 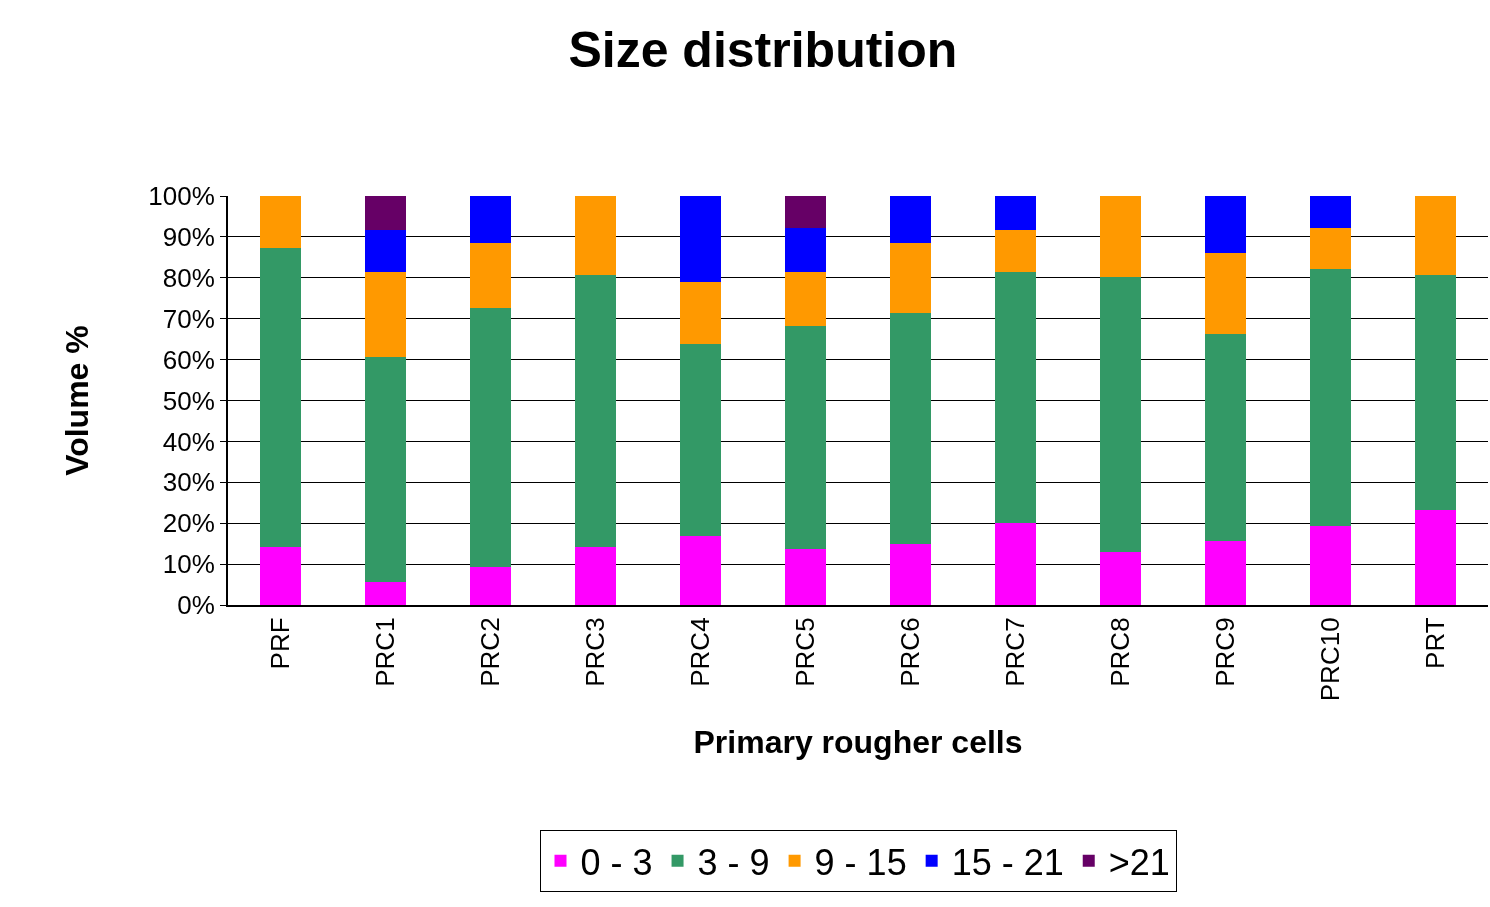 I want to click on x-axis-title: Primary rougher cells, so click(x=858, y=741).